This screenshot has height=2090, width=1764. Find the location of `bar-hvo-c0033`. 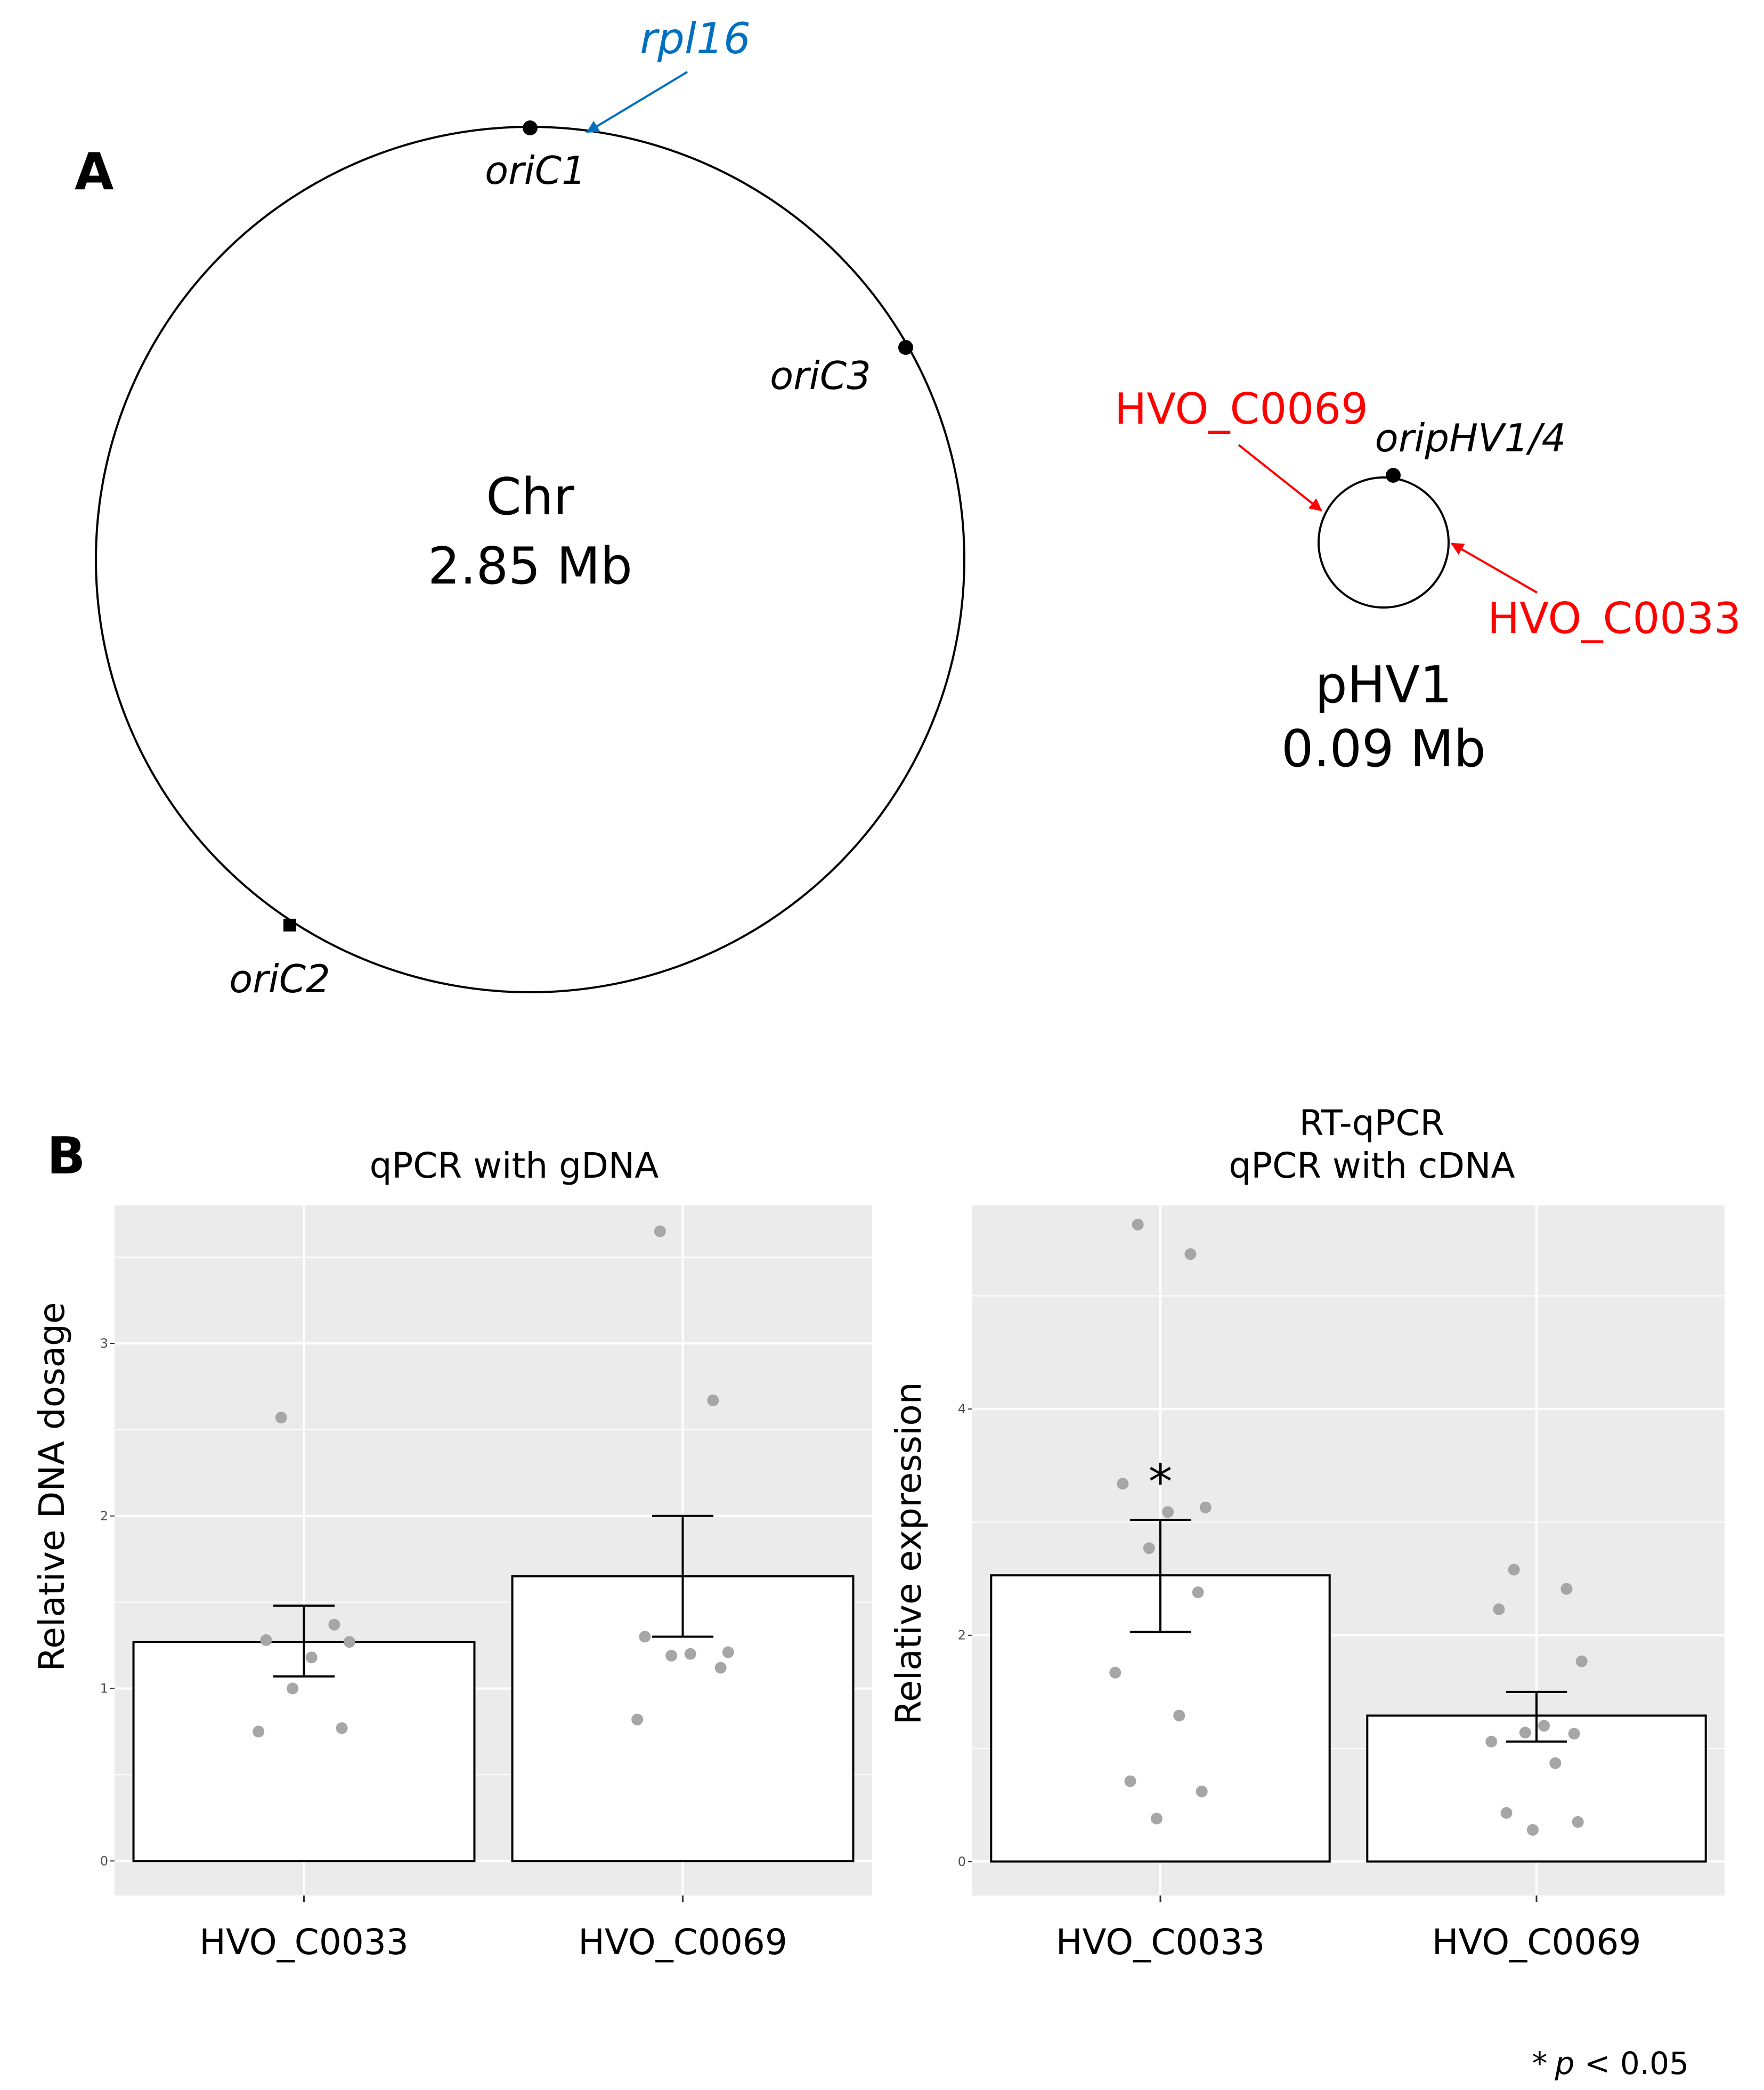

bar-hvo-c0033 is located at coordinates (304, 1751).